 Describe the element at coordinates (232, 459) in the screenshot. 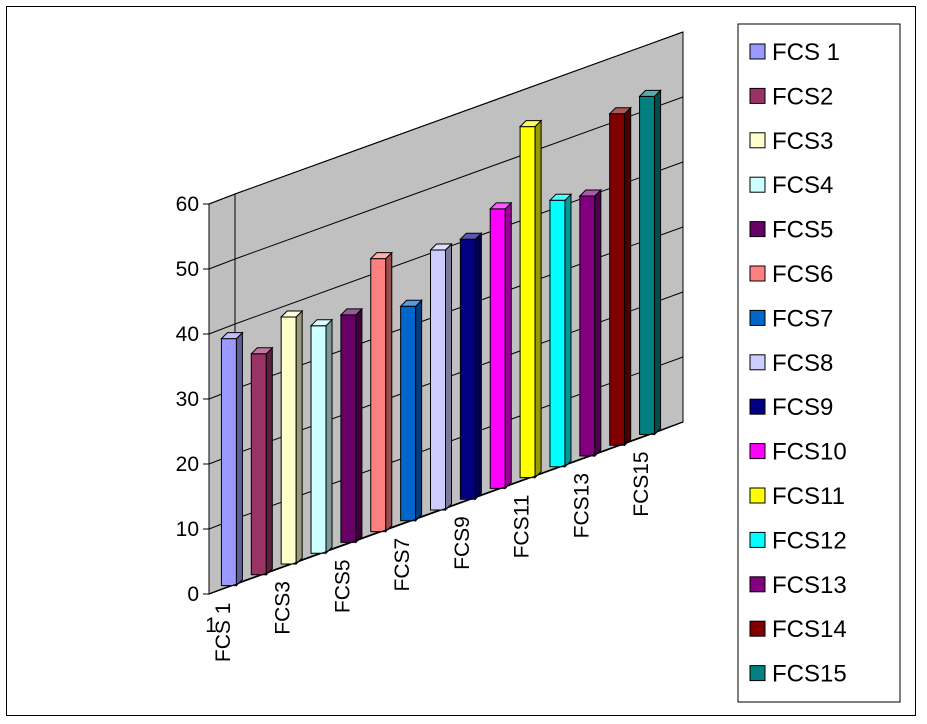

I see `bar-fcs1` at that location.